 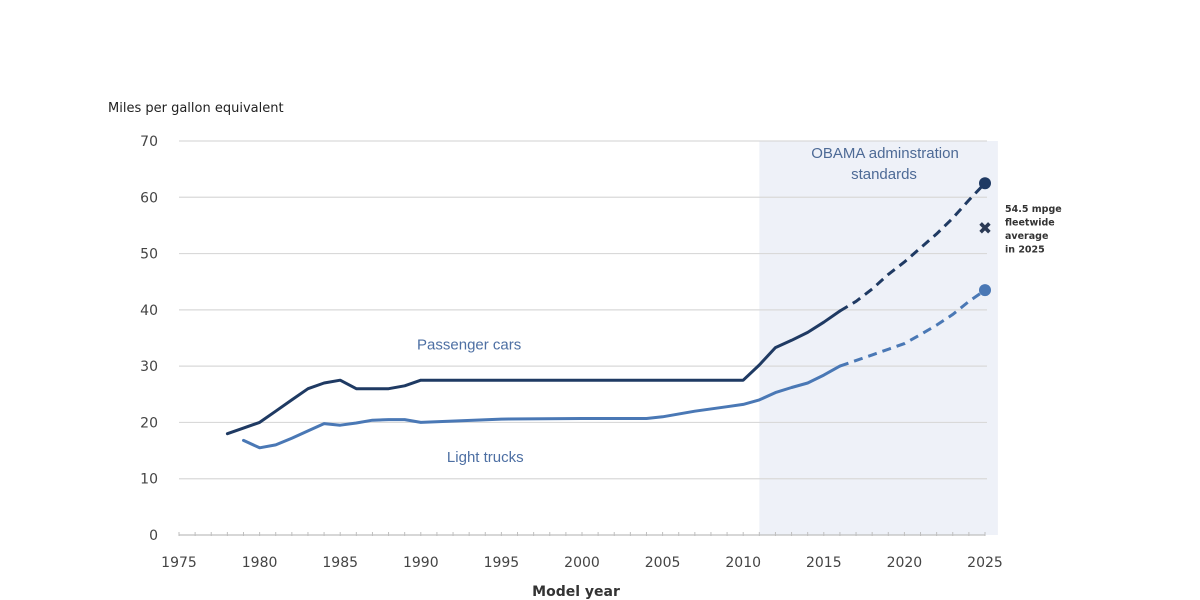 I want to click on y-tick-label: 70, so click(x=149, y=142).